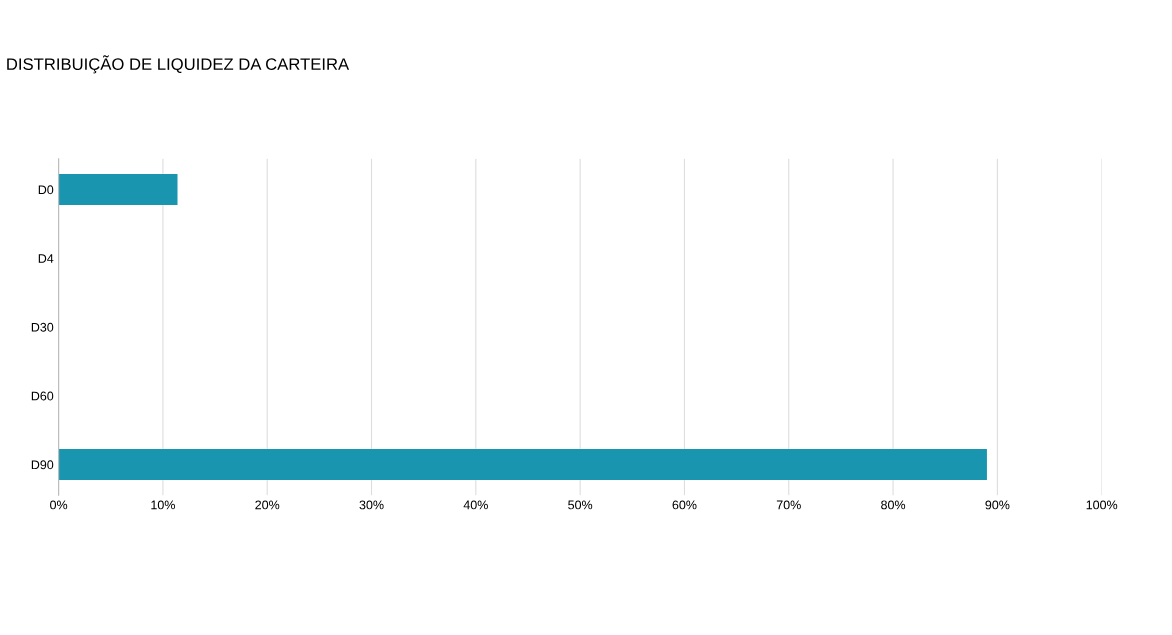  Describe the element at coordinates (267, 505) in the screenshot. I see `x-tick-label: 20%` at that location.